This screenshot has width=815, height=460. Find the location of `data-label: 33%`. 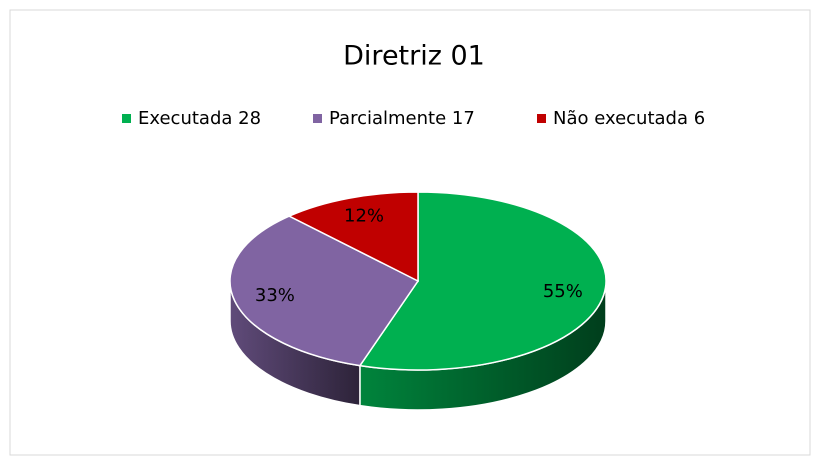

data-label: 33% is located at coordinates (275, 295).